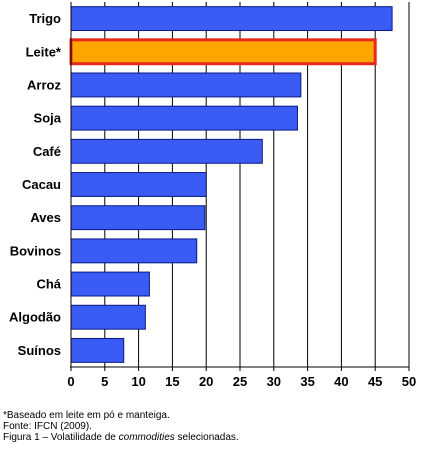 The height and width of the screenshot is (452, 428). I want to click on category-label: Aves, so click(45, 217).